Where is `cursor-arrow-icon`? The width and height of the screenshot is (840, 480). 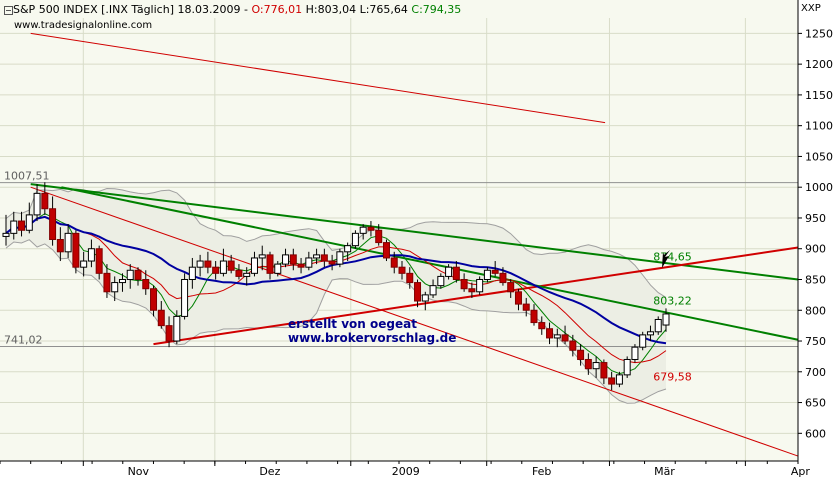
cursor-arrow-icon is located at coordinates (666, 259).